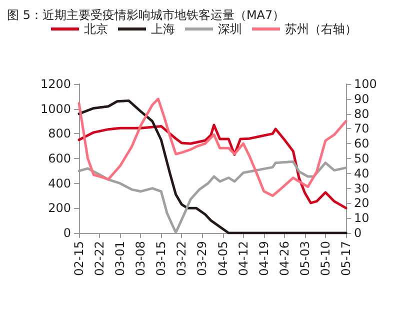  I want to click on legend-label: 深圳, so click(230, 29).